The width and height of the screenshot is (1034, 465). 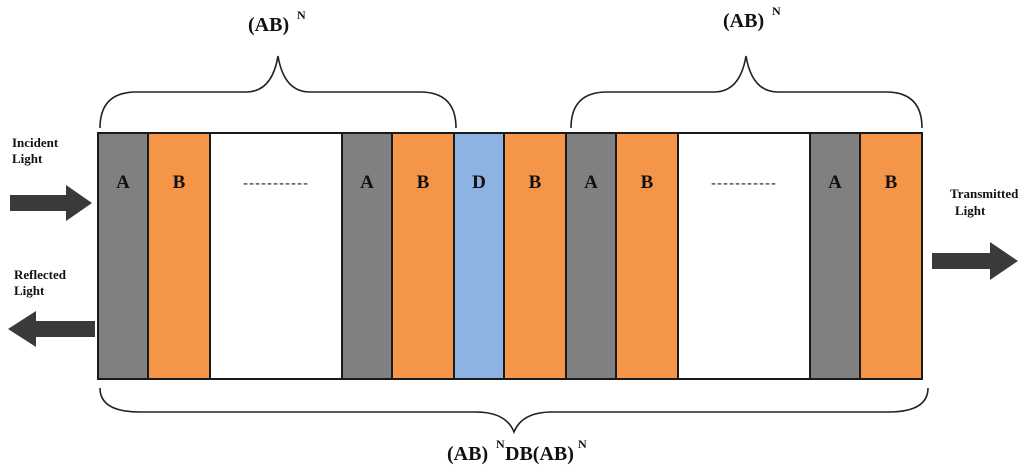 What do you see at coordinates (743, 21) in the screenshot?
I see `right-group-label: (AB)` at bounding box center [743, 21].